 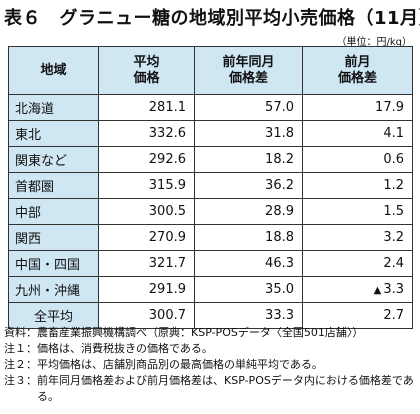 I want to click on header-region: 地域, so click(x=53, y=70).